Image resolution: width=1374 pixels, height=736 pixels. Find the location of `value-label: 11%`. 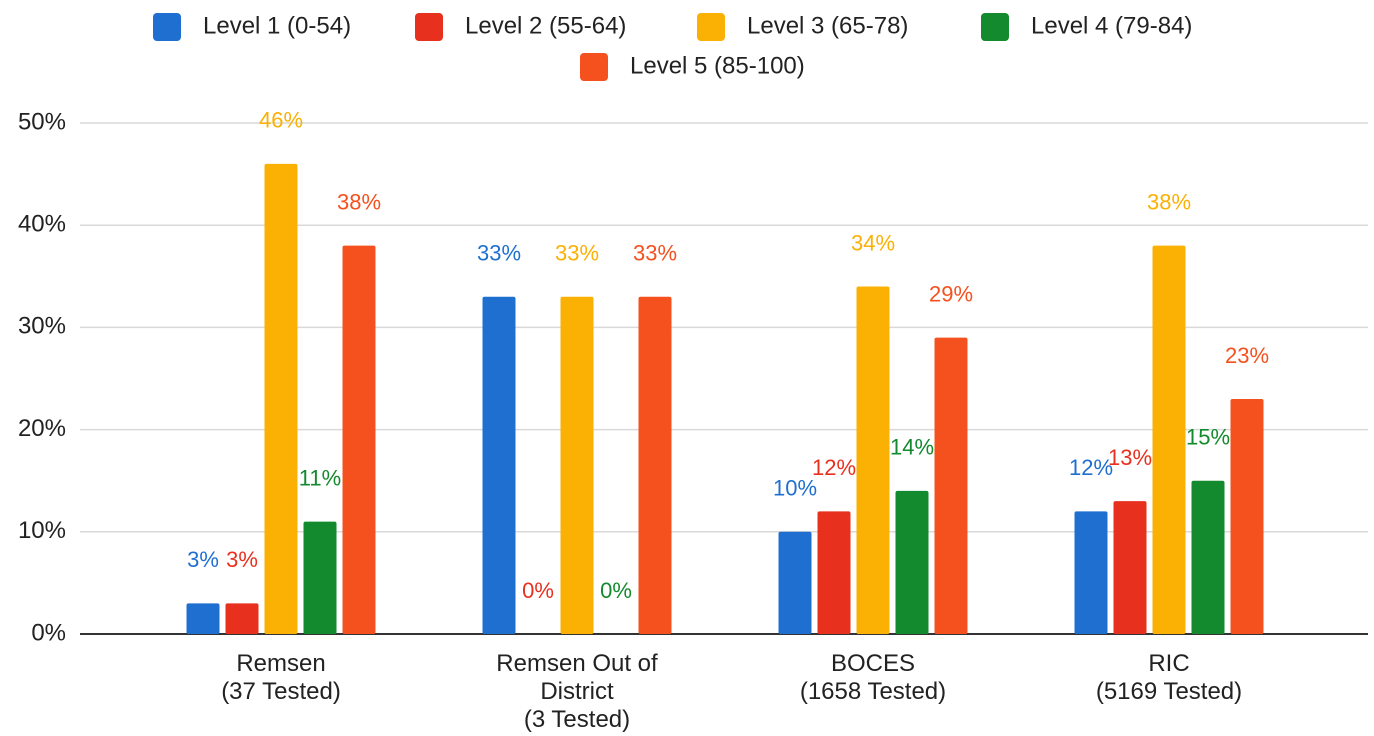

value-label: 11% is located at coordinates (320, 477).